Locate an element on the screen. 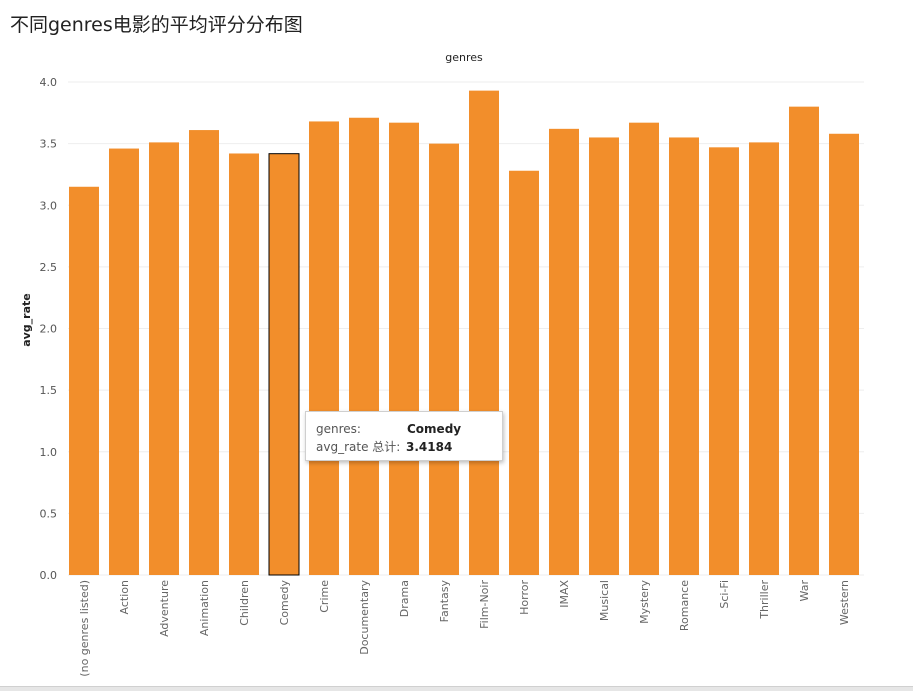 Image resolution: width=913 pixels, height=691 pixels. tooltip: genres: Comedy avg_rate 总计: 3.4184 is located at coordinates (404, 436).